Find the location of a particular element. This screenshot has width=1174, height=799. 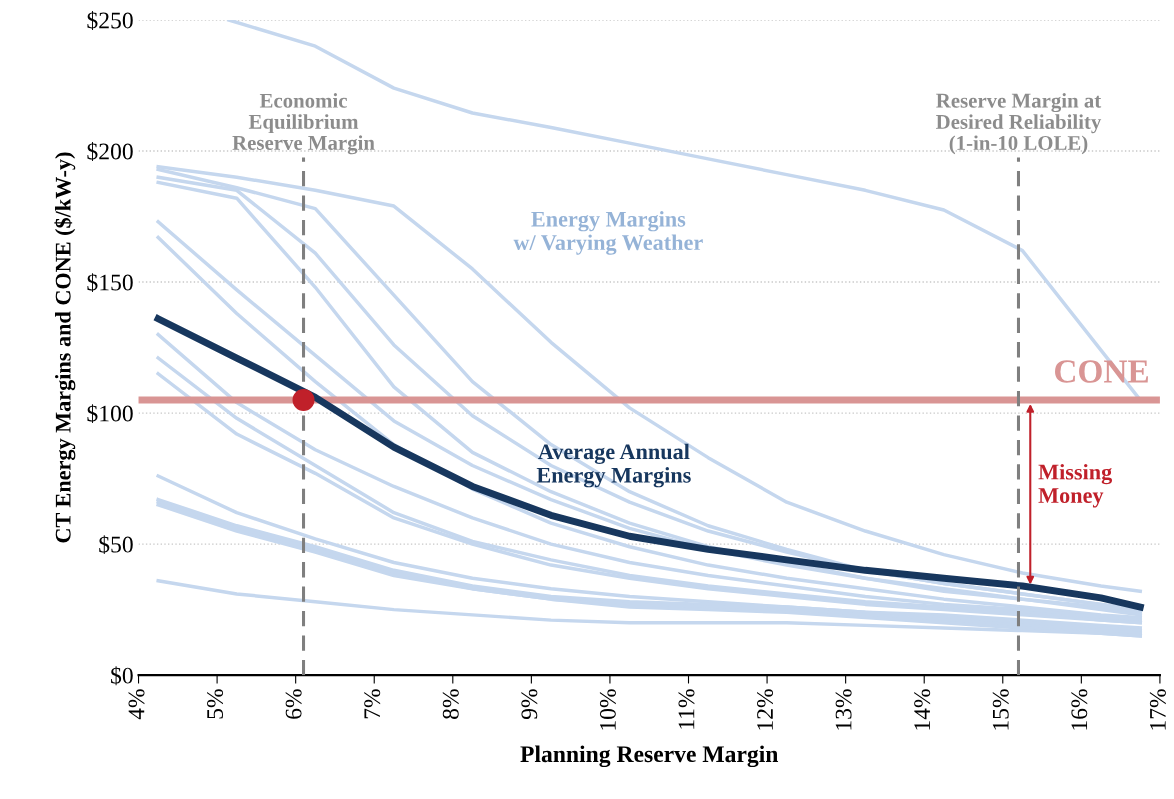

x-axis-title: Planning Reserve Margin is located at coordinates (649, 756).